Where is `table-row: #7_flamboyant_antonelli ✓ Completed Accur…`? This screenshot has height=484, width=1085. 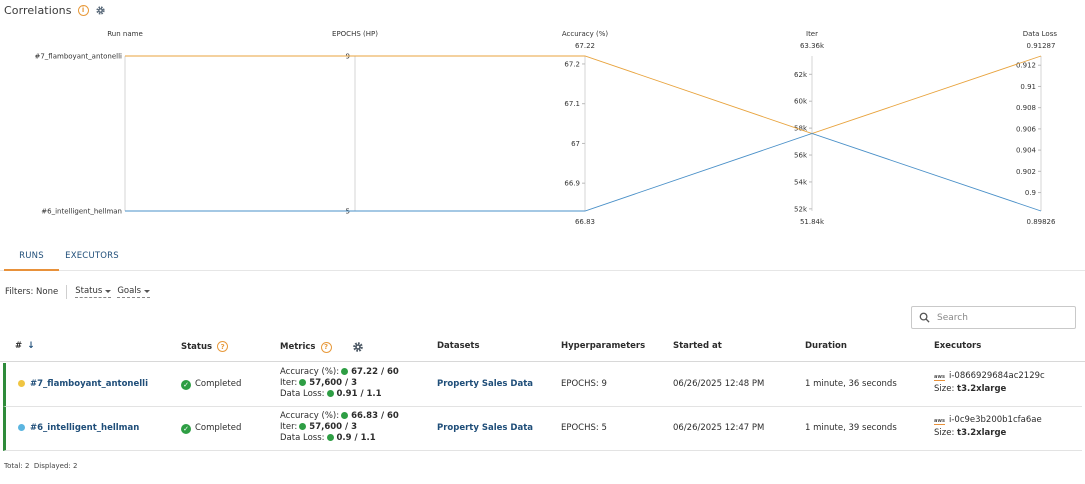
table-row: #7_flamboyant_antonelli ✓ Completed Accur… is located at coordinates (542, 385).